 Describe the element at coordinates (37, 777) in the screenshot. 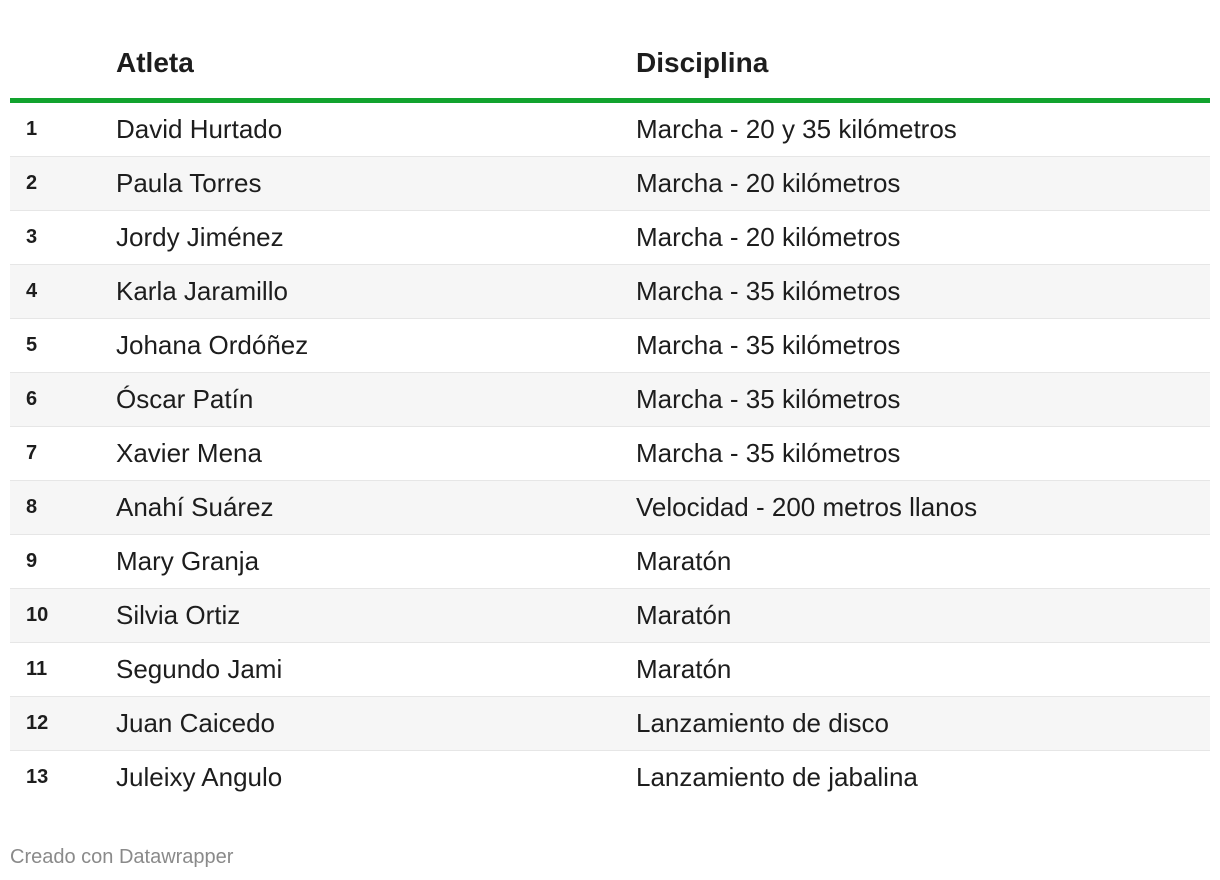

I see `row-number: 13` at that location.